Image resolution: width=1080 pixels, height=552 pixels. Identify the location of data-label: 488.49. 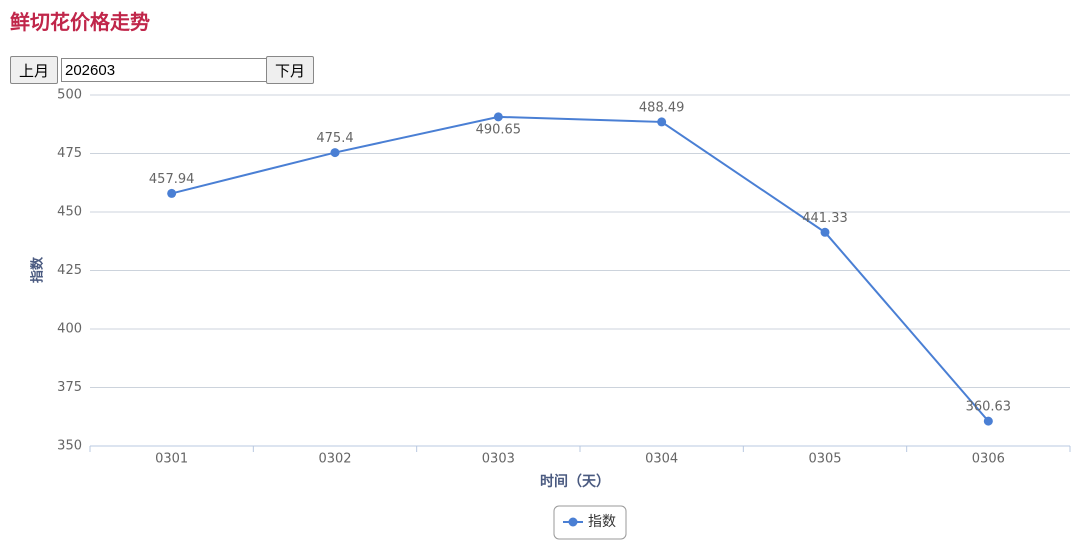
(662, 107).